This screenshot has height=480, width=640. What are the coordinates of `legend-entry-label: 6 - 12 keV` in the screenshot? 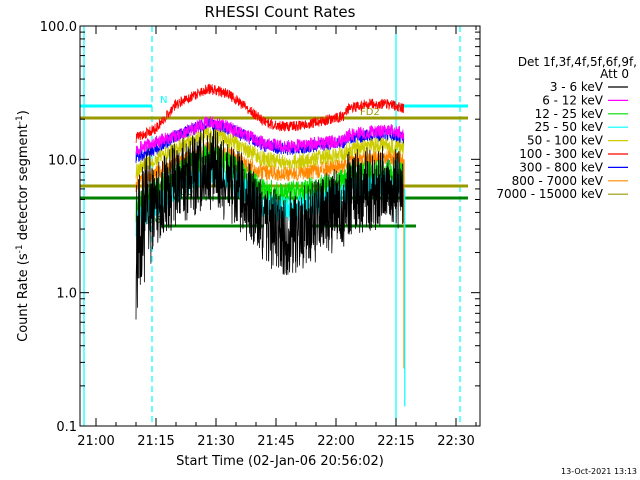 It's located at (573, 100).